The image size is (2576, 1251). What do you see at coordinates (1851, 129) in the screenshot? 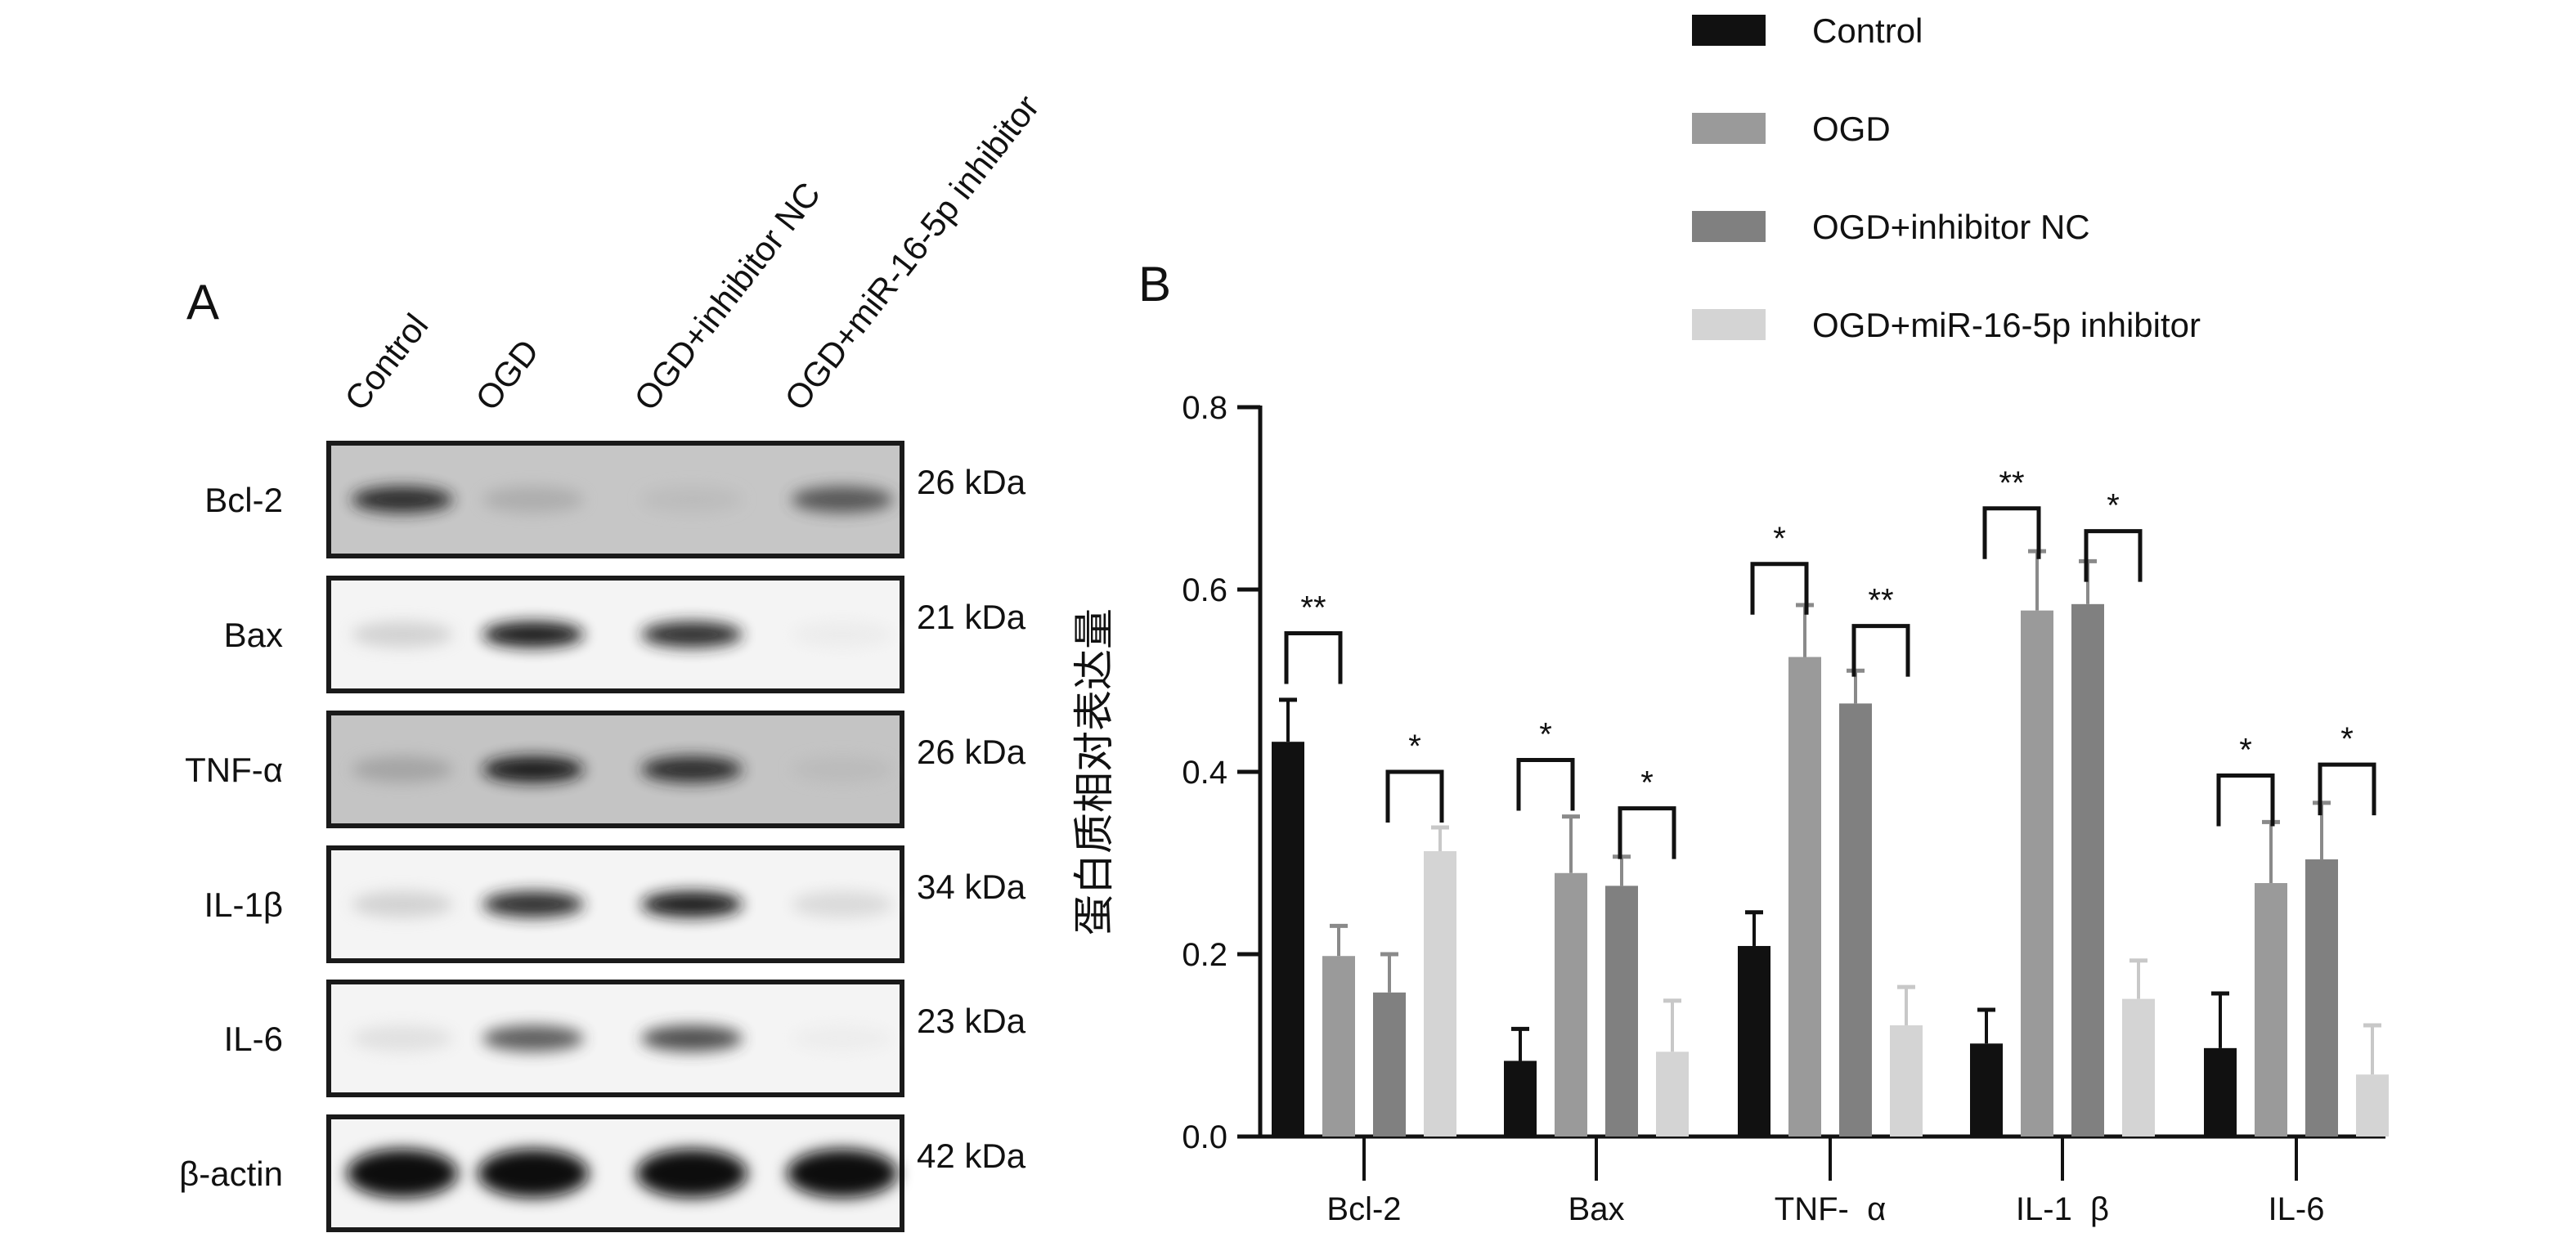
I see `legend-label: OGD` at bounding box center [1851, 129].